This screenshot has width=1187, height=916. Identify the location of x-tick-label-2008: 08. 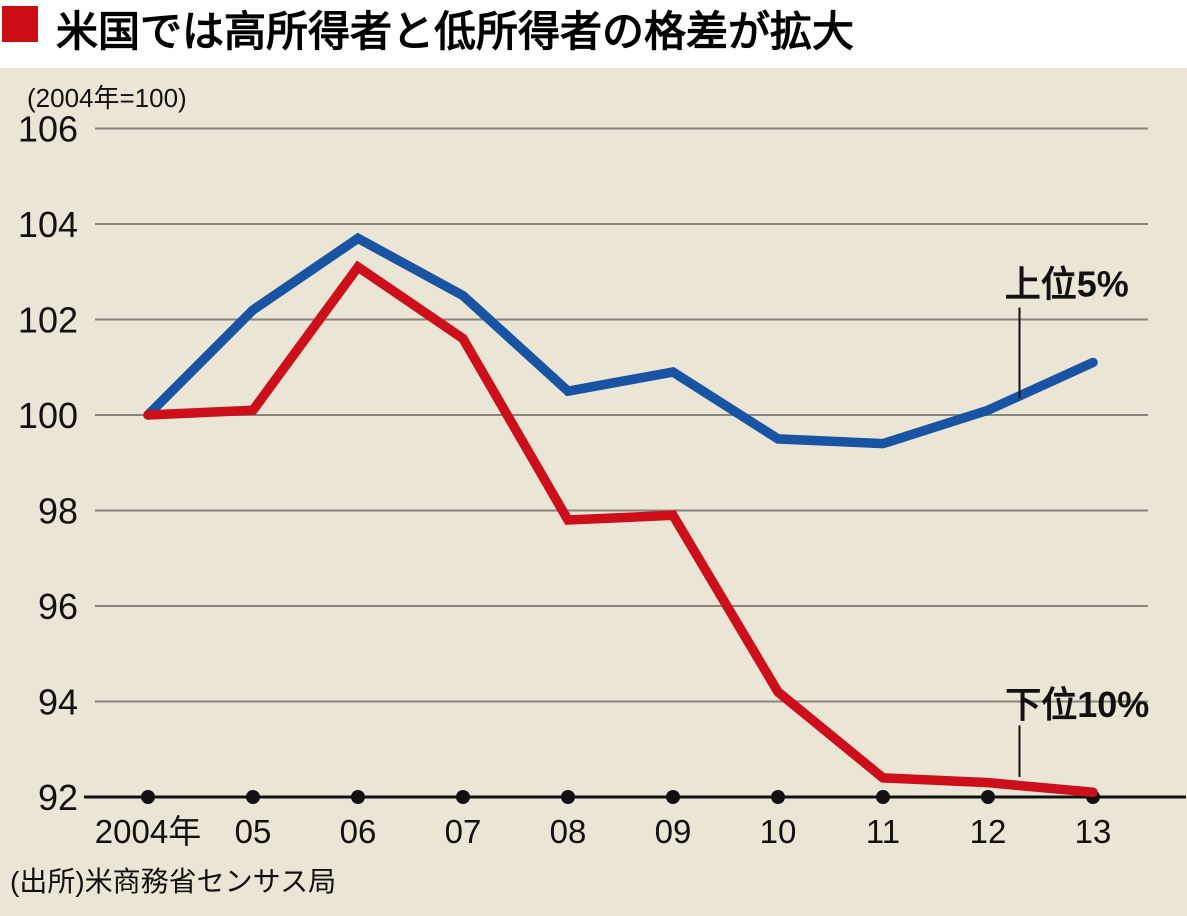
(568, 831).